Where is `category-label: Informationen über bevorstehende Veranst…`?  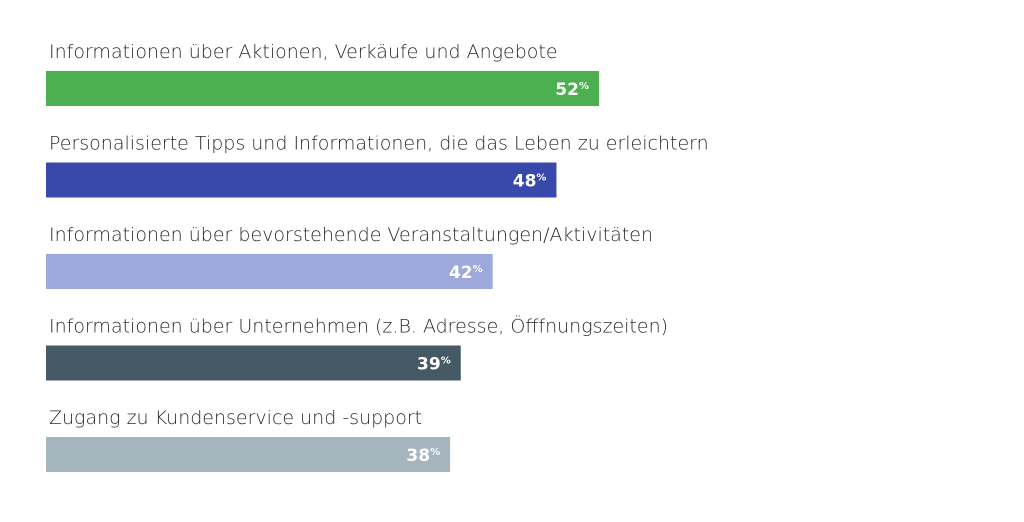
category-label: Informationen über bevorstehende Veranst… is located at coordinates (351, 235).